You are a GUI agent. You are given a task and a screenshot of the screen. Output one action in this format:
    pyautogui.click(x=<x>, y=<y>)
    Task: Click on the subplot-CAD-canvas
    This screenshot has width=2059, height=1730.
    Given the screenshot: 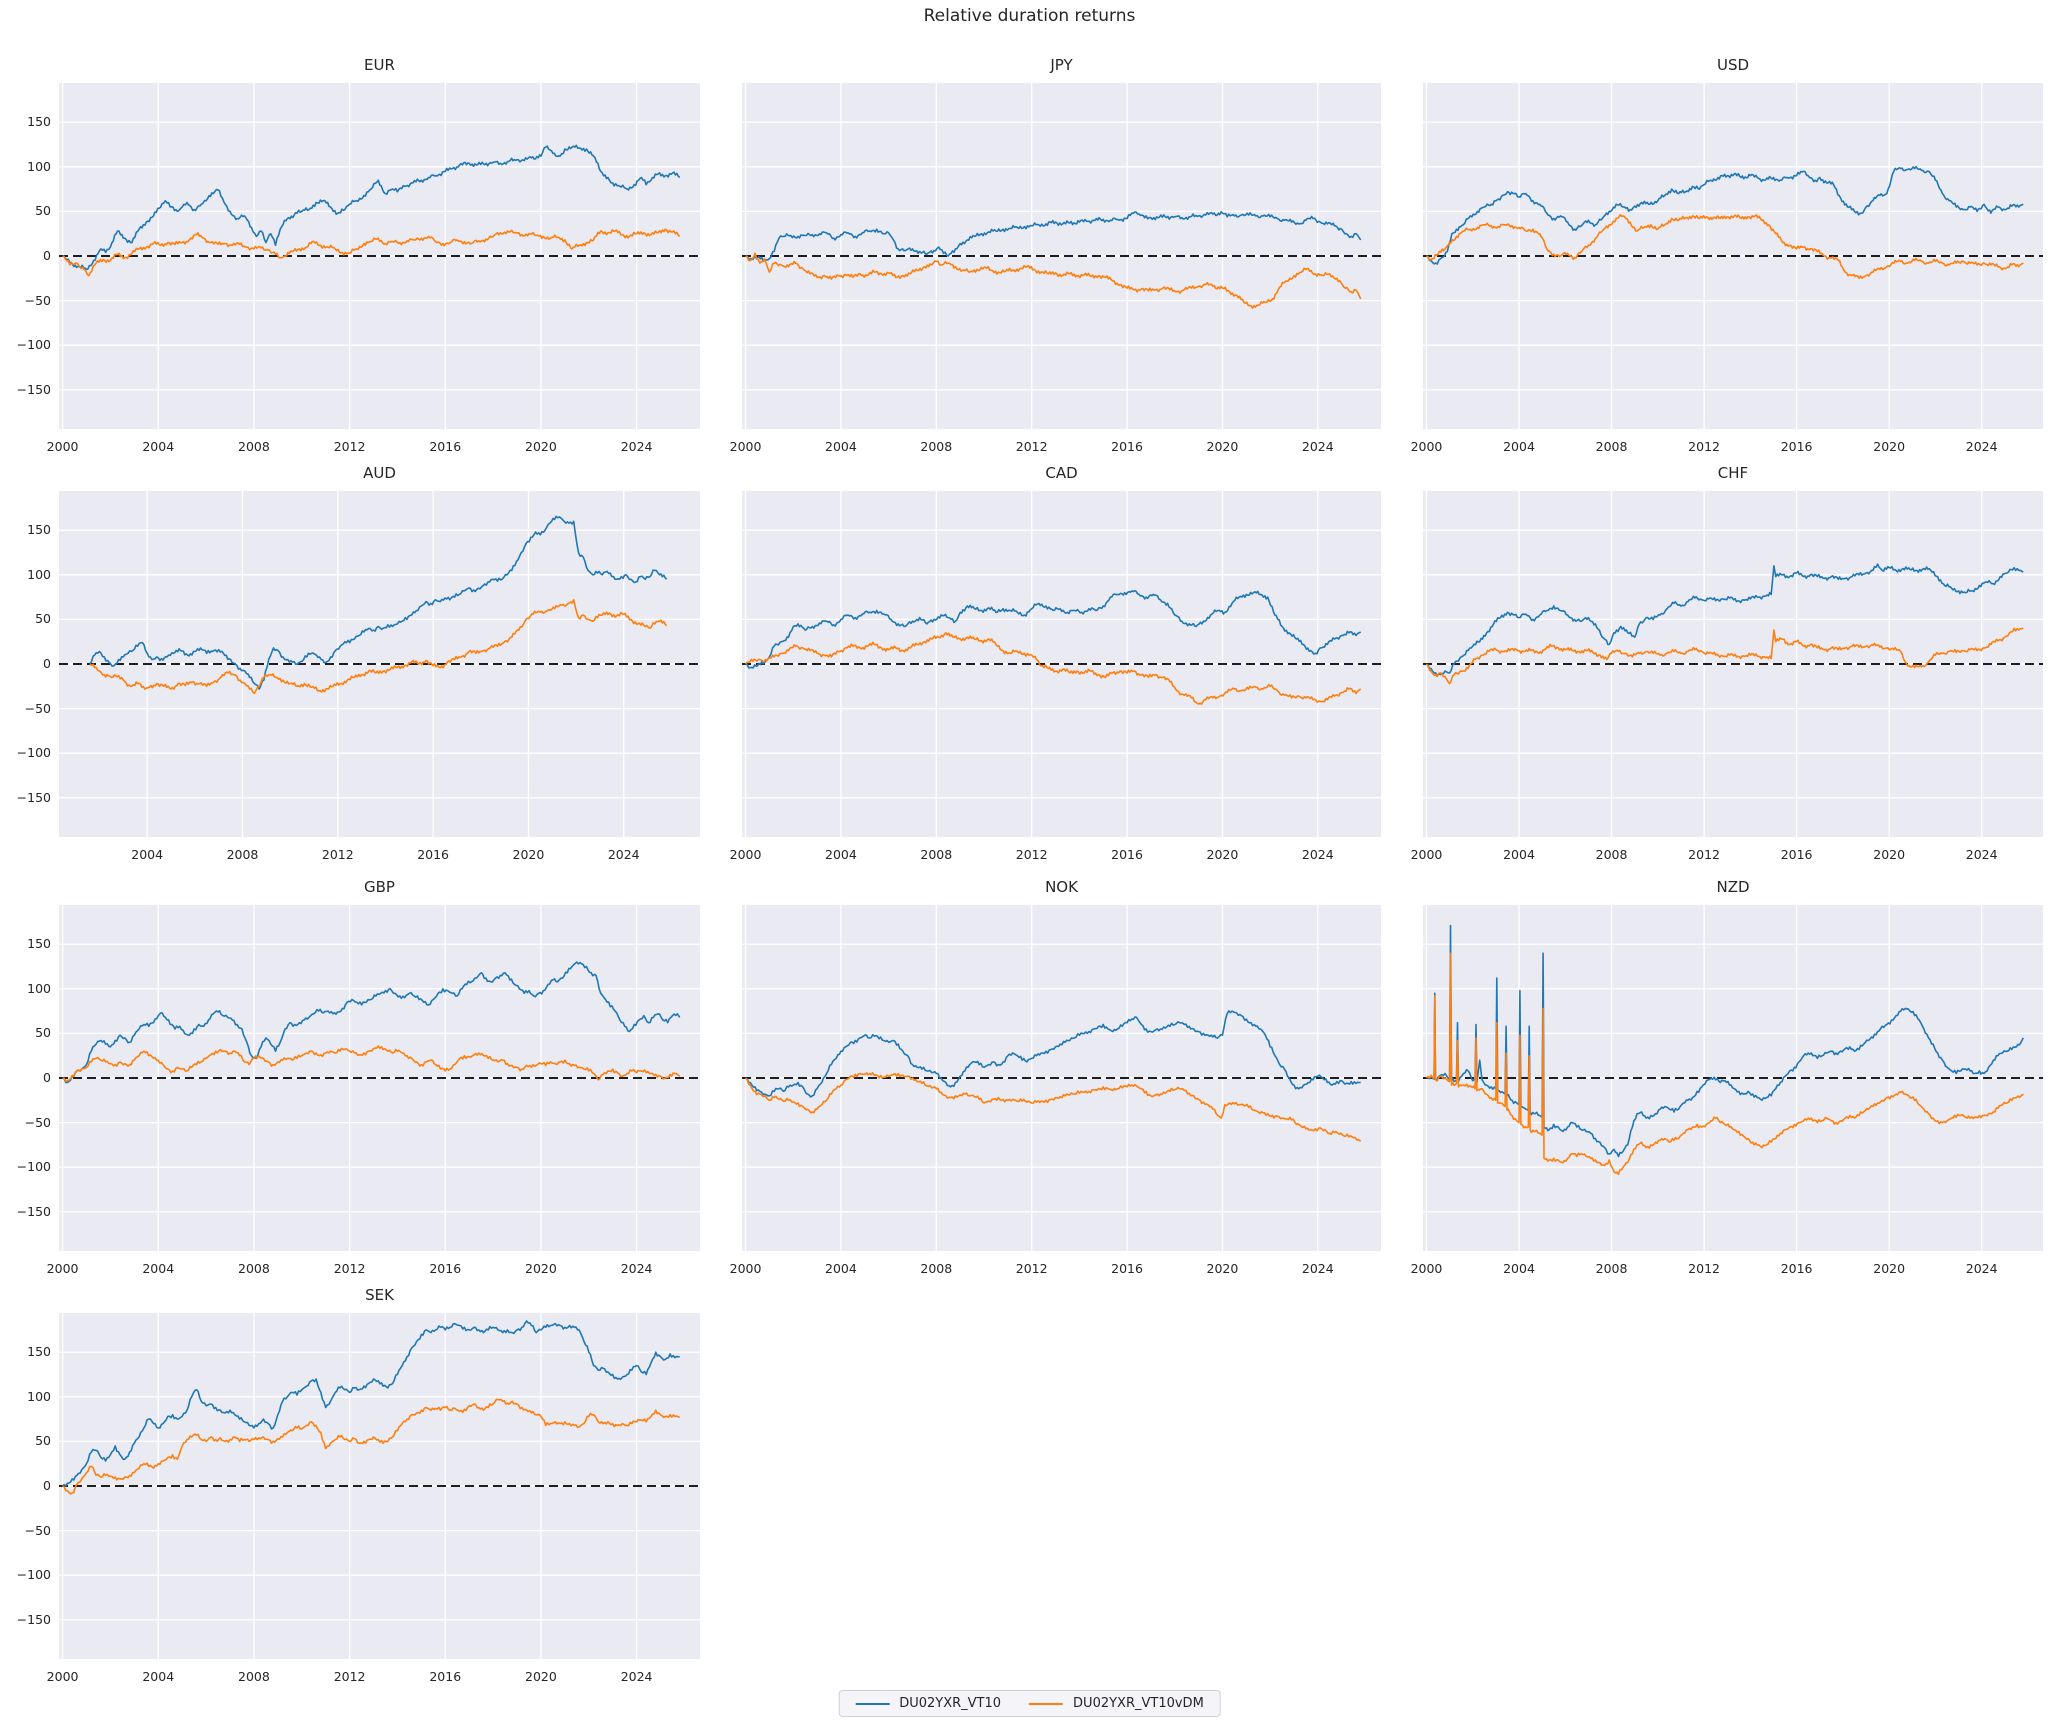 What is the action you would take?
    pyautogui.click(x=1061, y=664)
    